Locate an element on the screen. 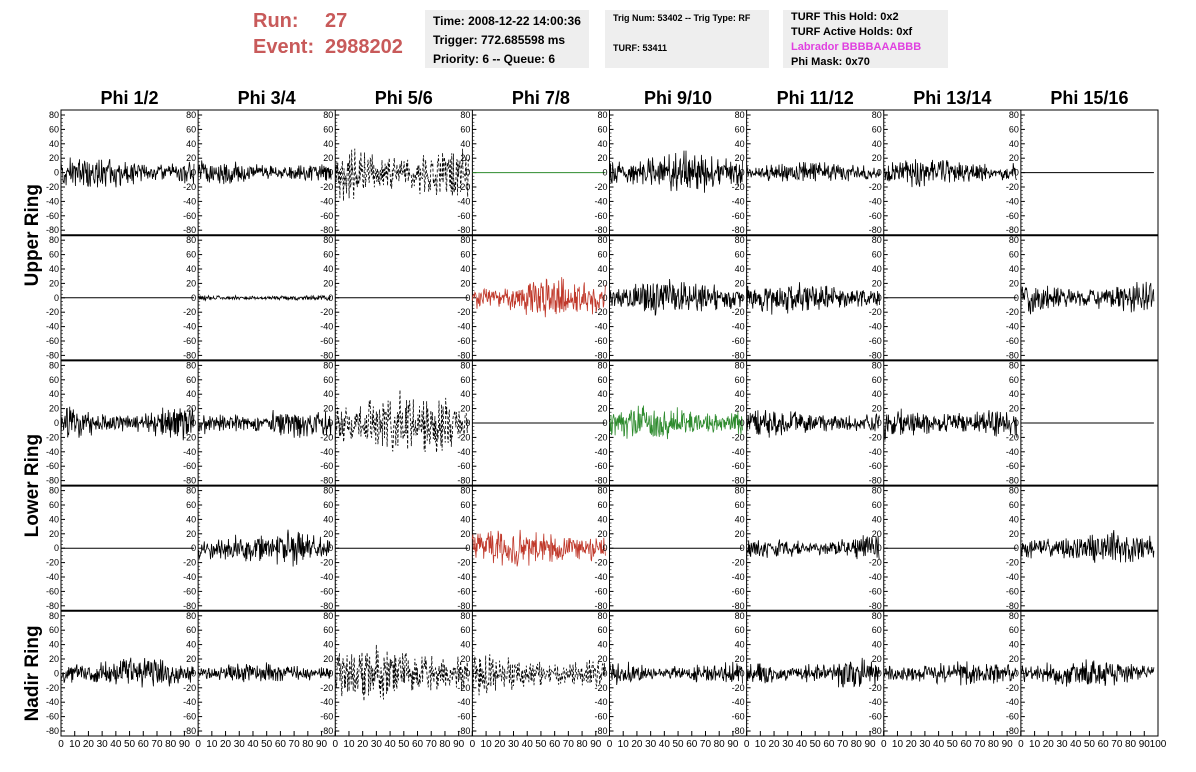 The image size is (1196, 772). priority-text: Priority: 6 -- Queue: 6 is located at coordinates (494, 59).